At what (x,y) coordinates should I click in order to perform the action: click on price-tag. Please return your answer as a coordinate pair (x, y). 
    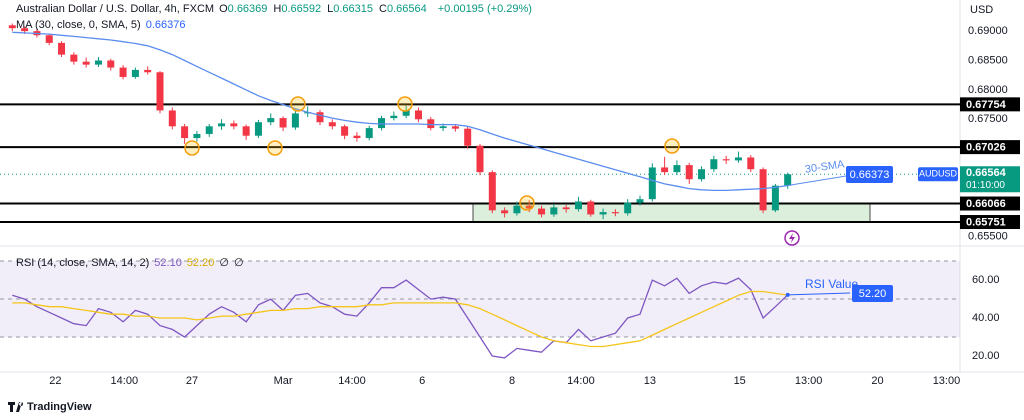
    Looking at the image, I should click on (990, 179).